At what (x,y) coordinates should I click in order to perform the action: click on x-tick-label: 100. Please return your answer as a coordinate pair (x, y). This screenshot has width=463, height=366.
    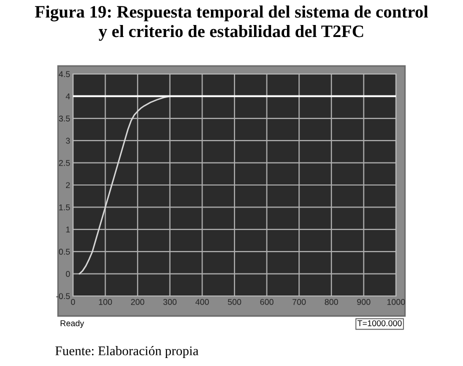
    Looking at the image, I should click on (105, 302).